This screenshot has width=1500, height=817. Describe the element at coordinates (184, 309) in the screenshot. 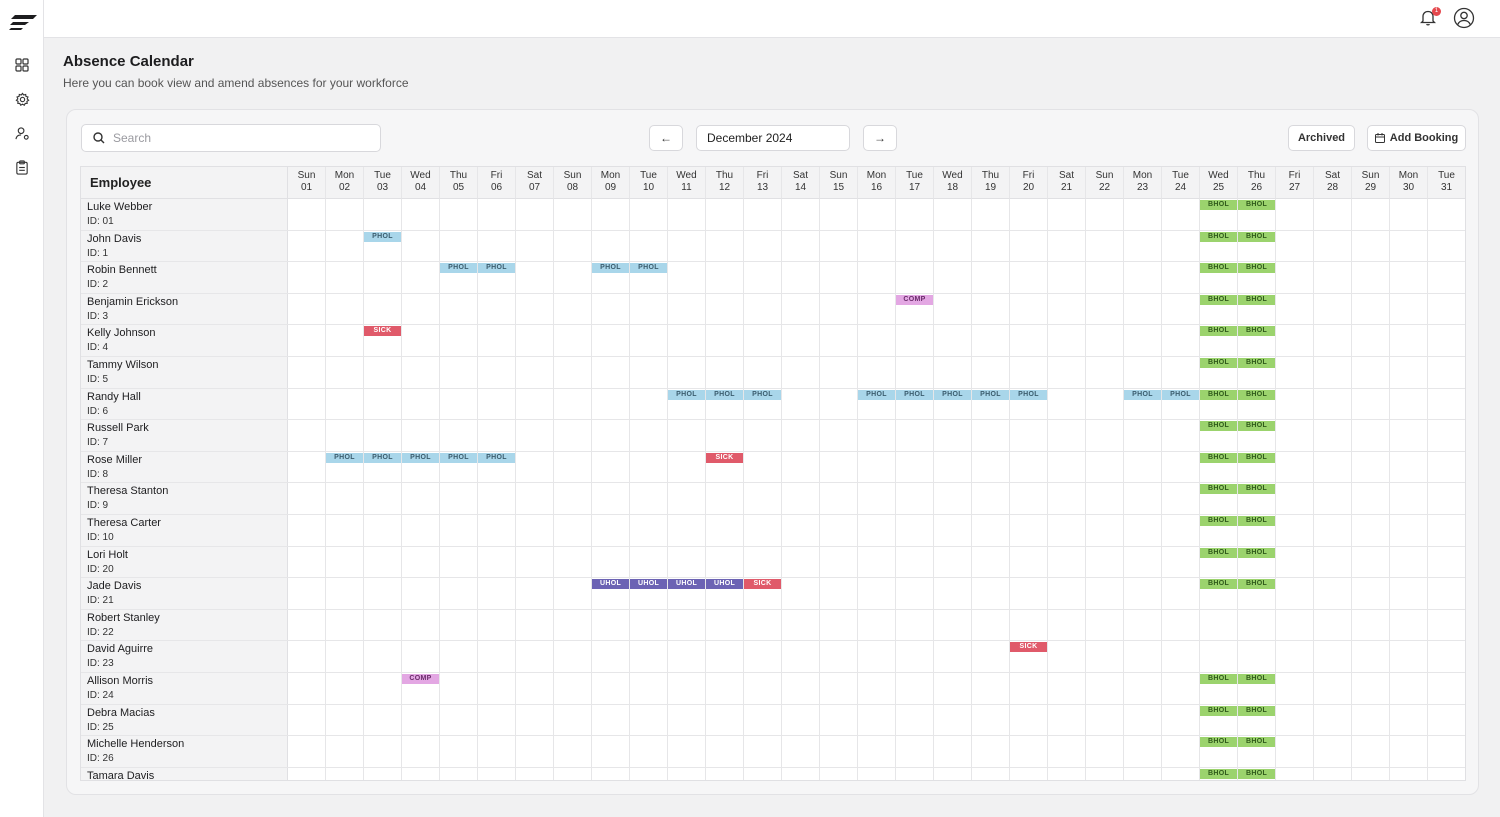

I see `employee-cell: Benjamin Erickson ID: 3` at that location.